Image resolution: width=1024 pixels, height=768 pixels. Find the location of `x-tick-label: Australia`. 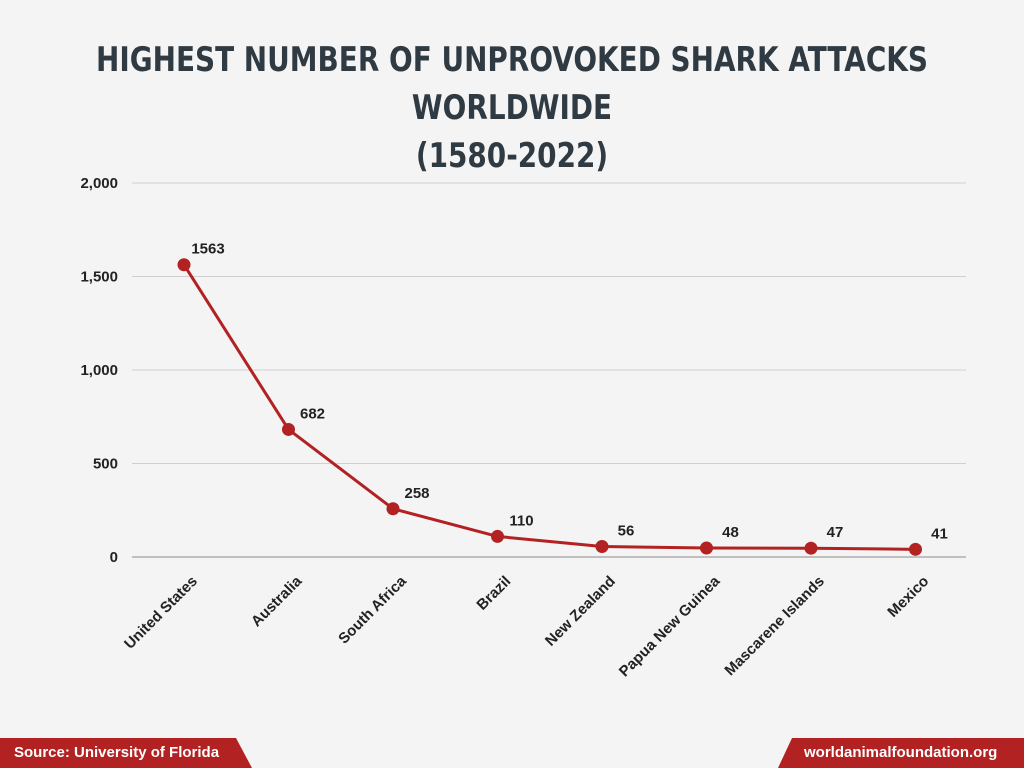

x-tick-label: Australia is located at coordinates (277, 601).